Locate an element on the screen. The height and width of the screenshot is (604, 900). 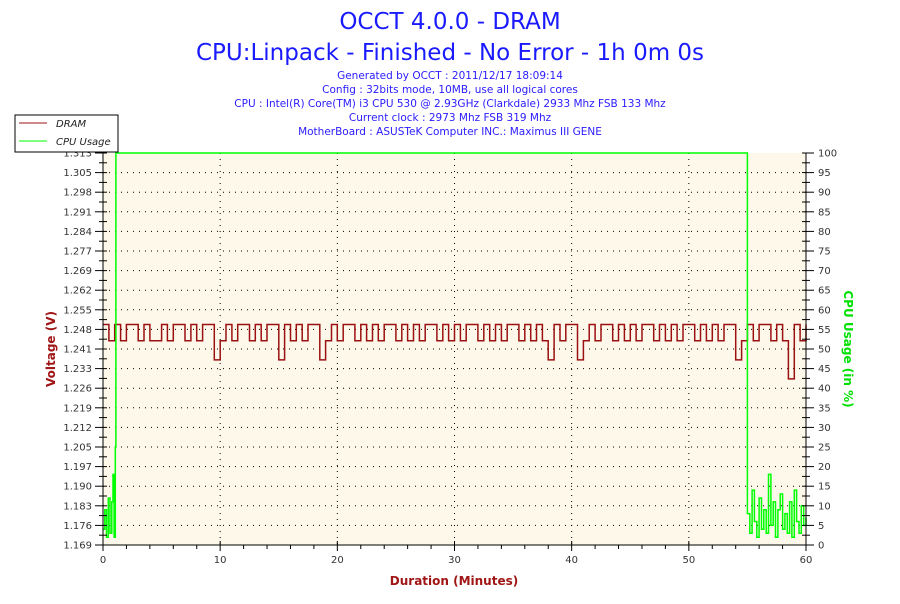
legend: DRAM CPU Usage is located at coordinates (66, 133).